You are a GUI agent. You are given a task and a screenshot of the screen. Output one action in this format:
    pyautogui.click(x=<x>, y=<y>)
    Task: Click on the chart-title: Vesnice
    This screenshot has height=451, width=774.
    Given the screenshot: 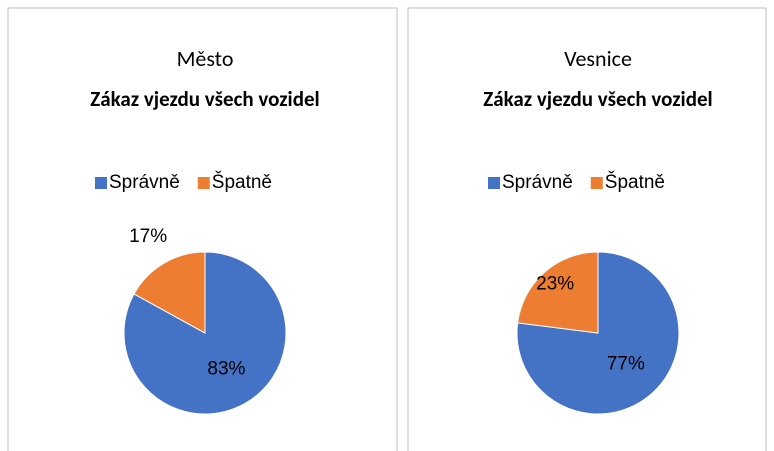 What is the action you would take?
    pyautogui.click(x=598, y=58)
    